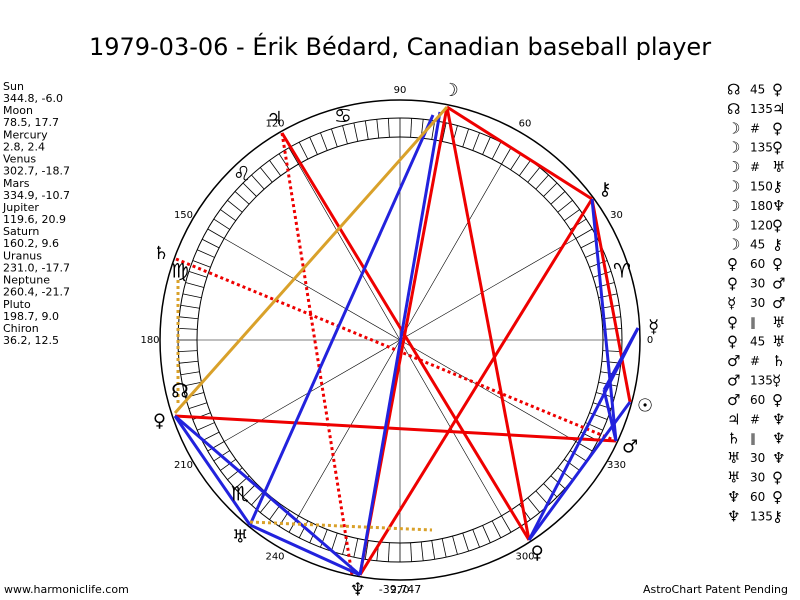 The image size is (800, 600). What do you see at coordinates (761, 187) in the screenshot?
I see `aspect-angle: 150` at bounding box center [761, 187].